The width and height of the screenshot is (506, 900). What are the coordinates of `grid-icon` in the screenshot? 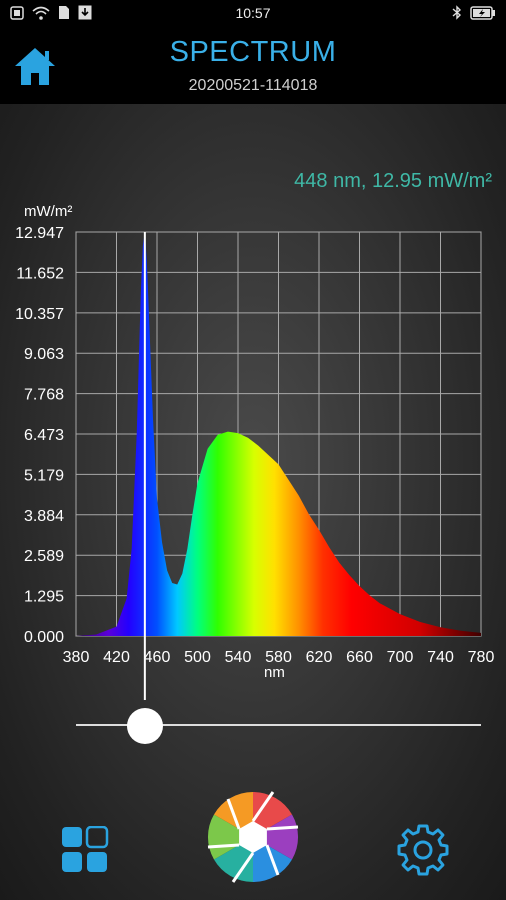 It's located at (85, 850).